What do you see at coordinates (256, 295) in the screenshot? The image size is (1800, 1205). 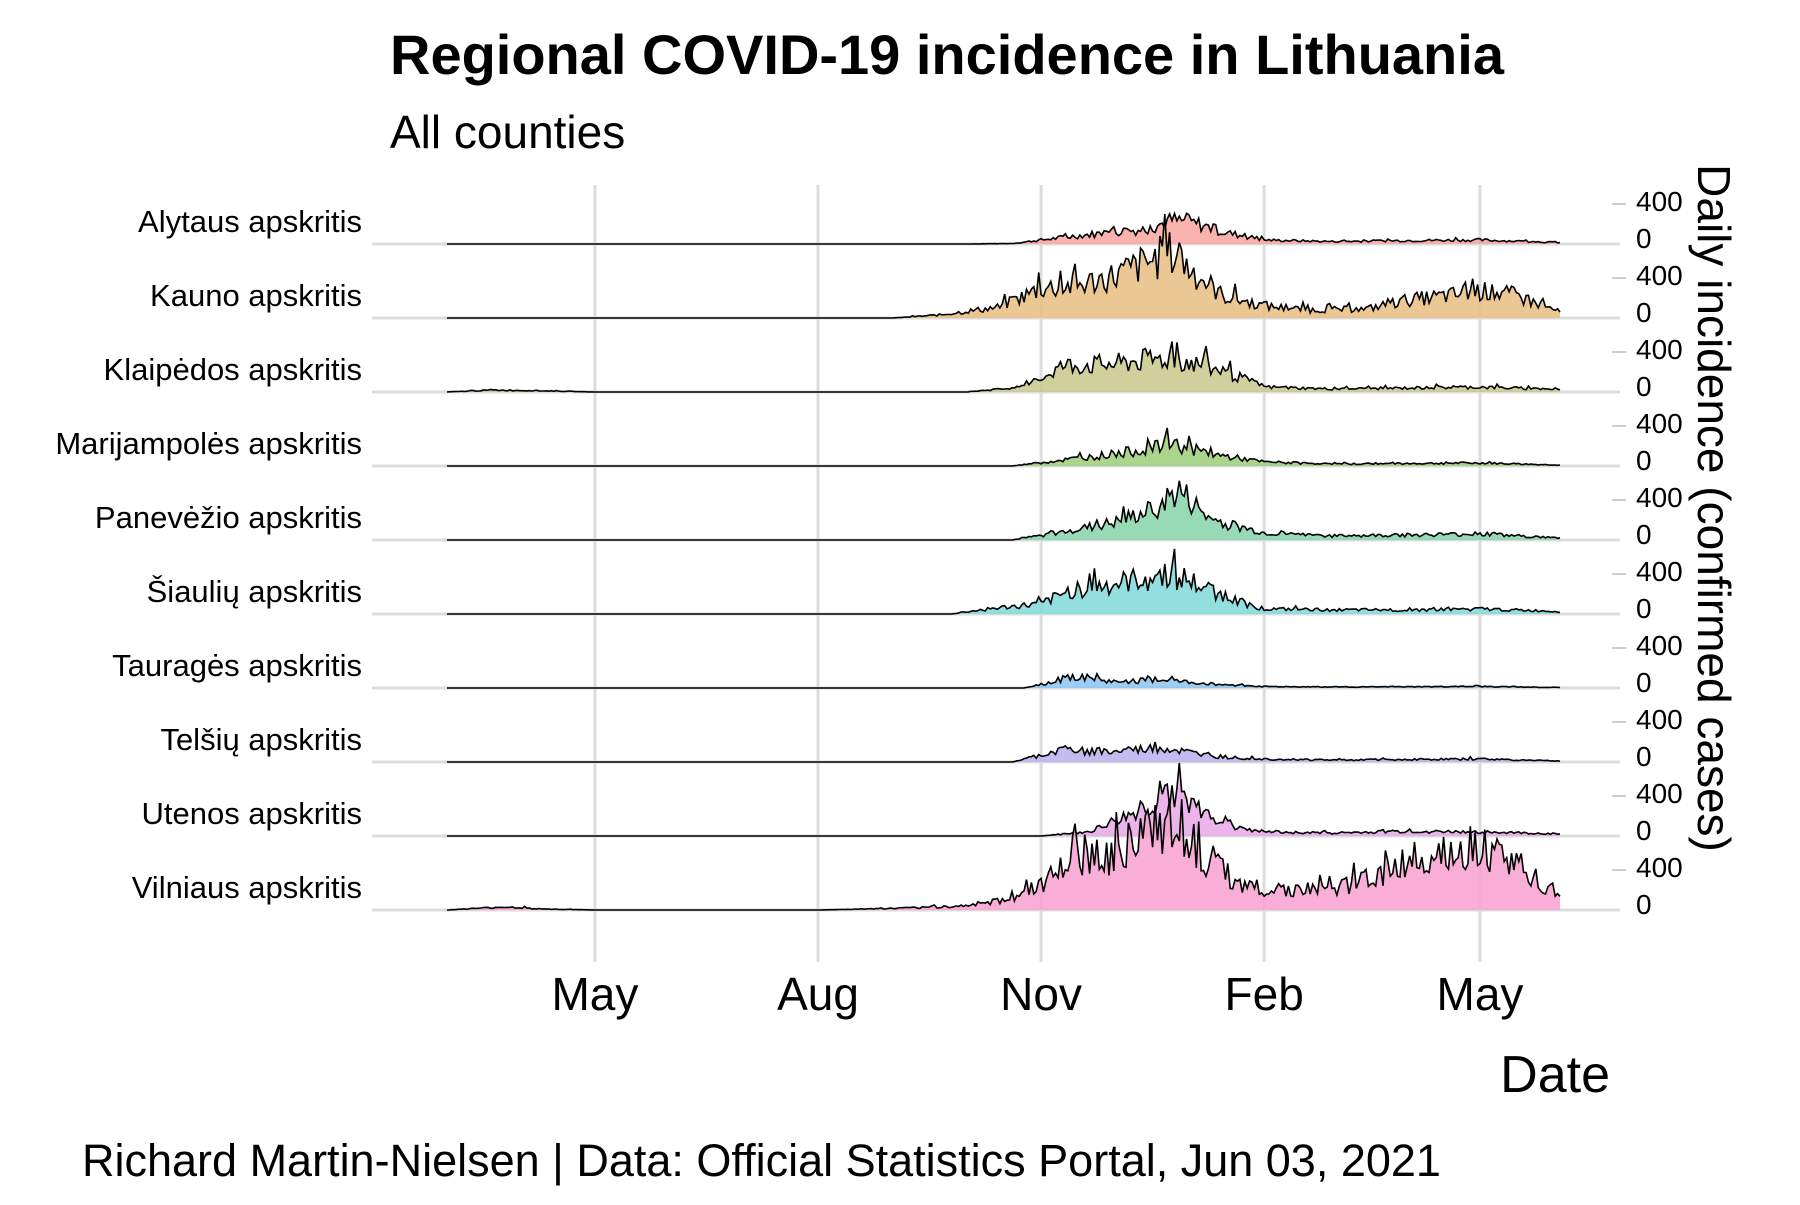 I see `county-label: Kauno apskritis` at bounding box center [256, 295].